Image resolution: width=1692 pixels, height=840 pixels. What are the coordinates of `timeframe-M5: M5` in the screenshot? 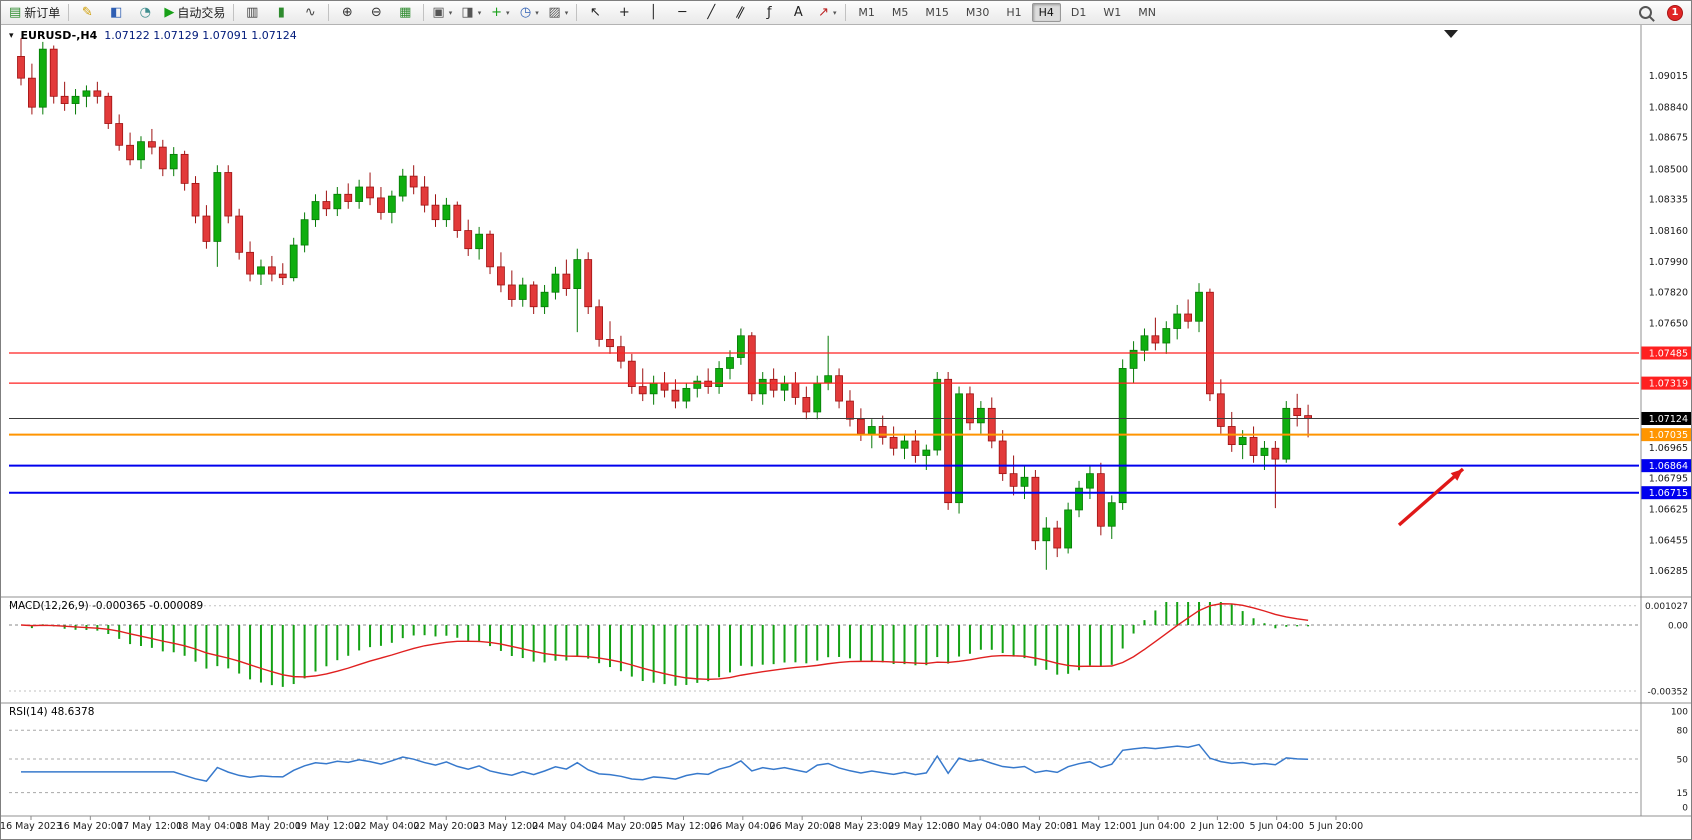 It's located at (900, 12).